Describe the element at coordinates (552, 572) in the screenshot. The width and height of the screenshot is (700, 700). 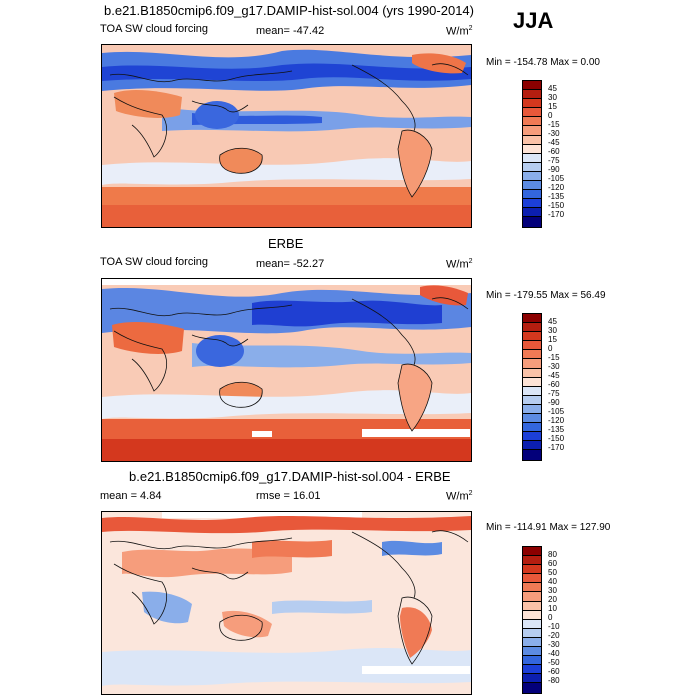
I see `cbar-label: 50` at that location.